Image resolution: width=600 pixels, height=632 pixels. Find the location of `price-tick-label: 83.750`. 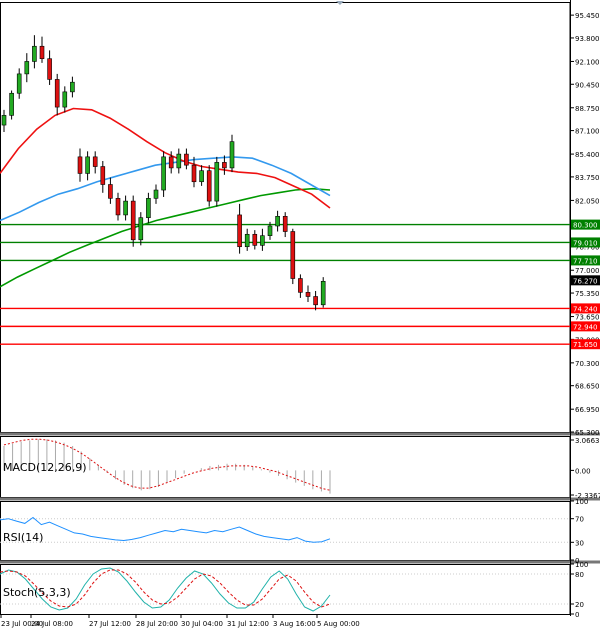

price-tick-label: 83.750 is located at coordinates (587, 178).